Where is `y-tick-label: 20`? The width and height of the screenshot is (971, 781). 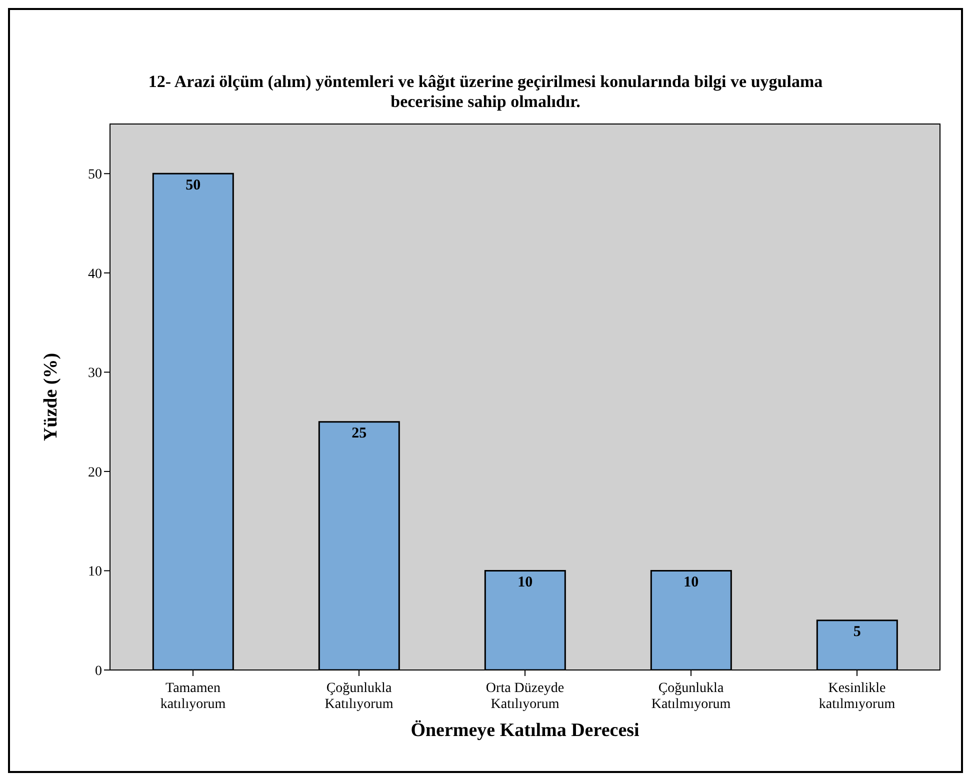 y-tick-label: 20 is located at coordinates (95, 472).